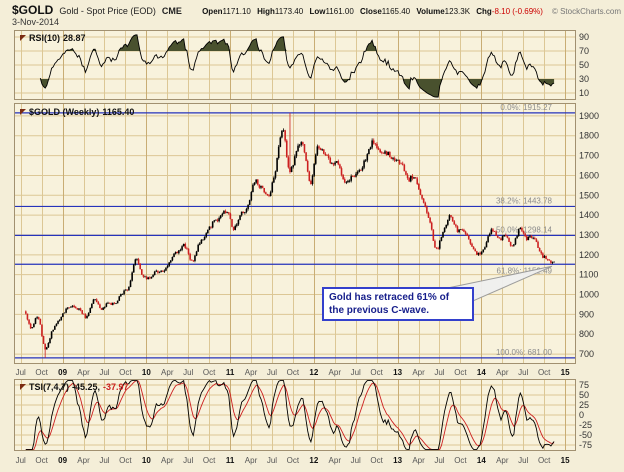 The height and width of the screenshot is (472, 624). What do you see at coordinates (74, 38) in the screenshot?
I see `rsi-value: 28.87` at bounding box center [74, 38].